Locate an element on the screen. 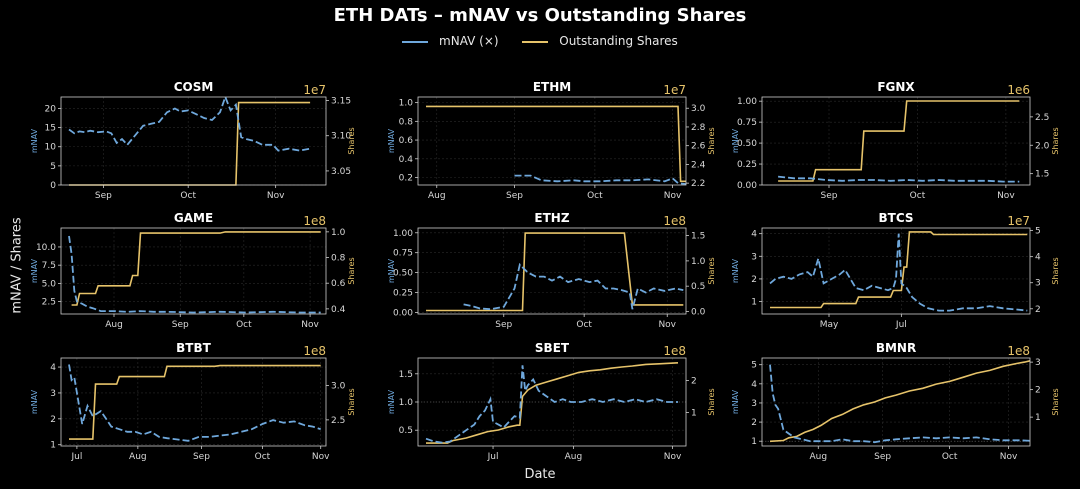 The image size is (1080, 489). sbet-ltick-label-1: 1.0 is located at coordinates (406, 403).